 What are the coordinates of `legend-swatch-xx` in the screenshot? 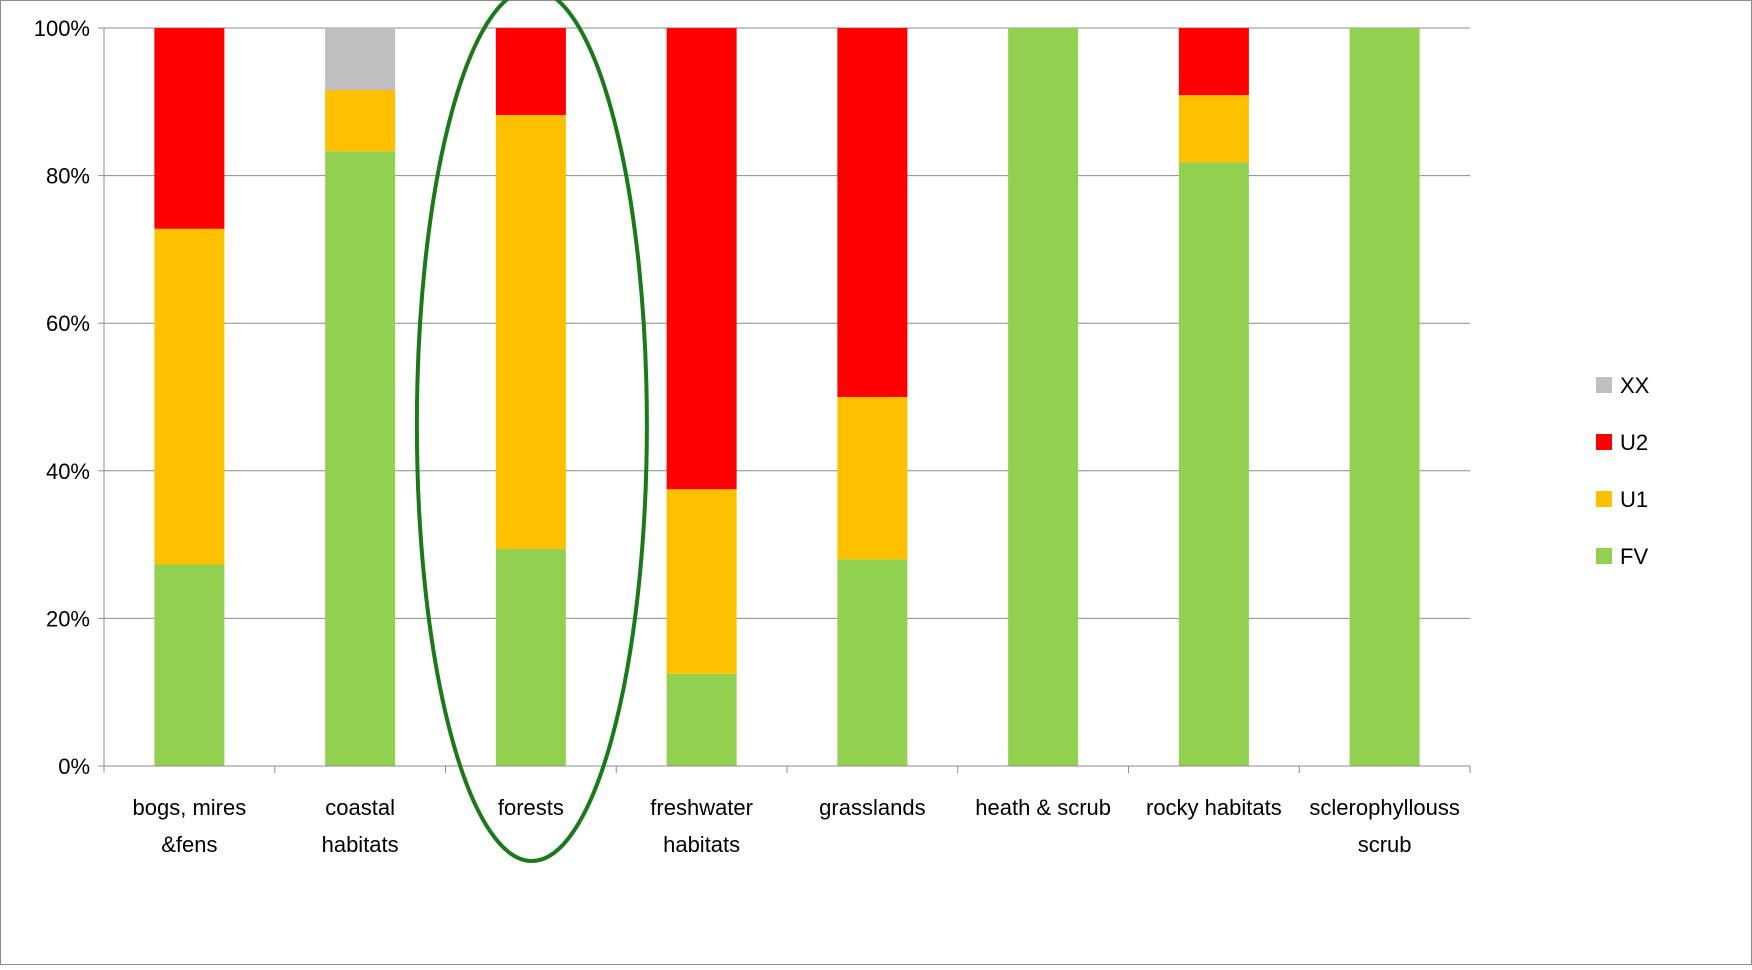 It's located at (1604, 385).